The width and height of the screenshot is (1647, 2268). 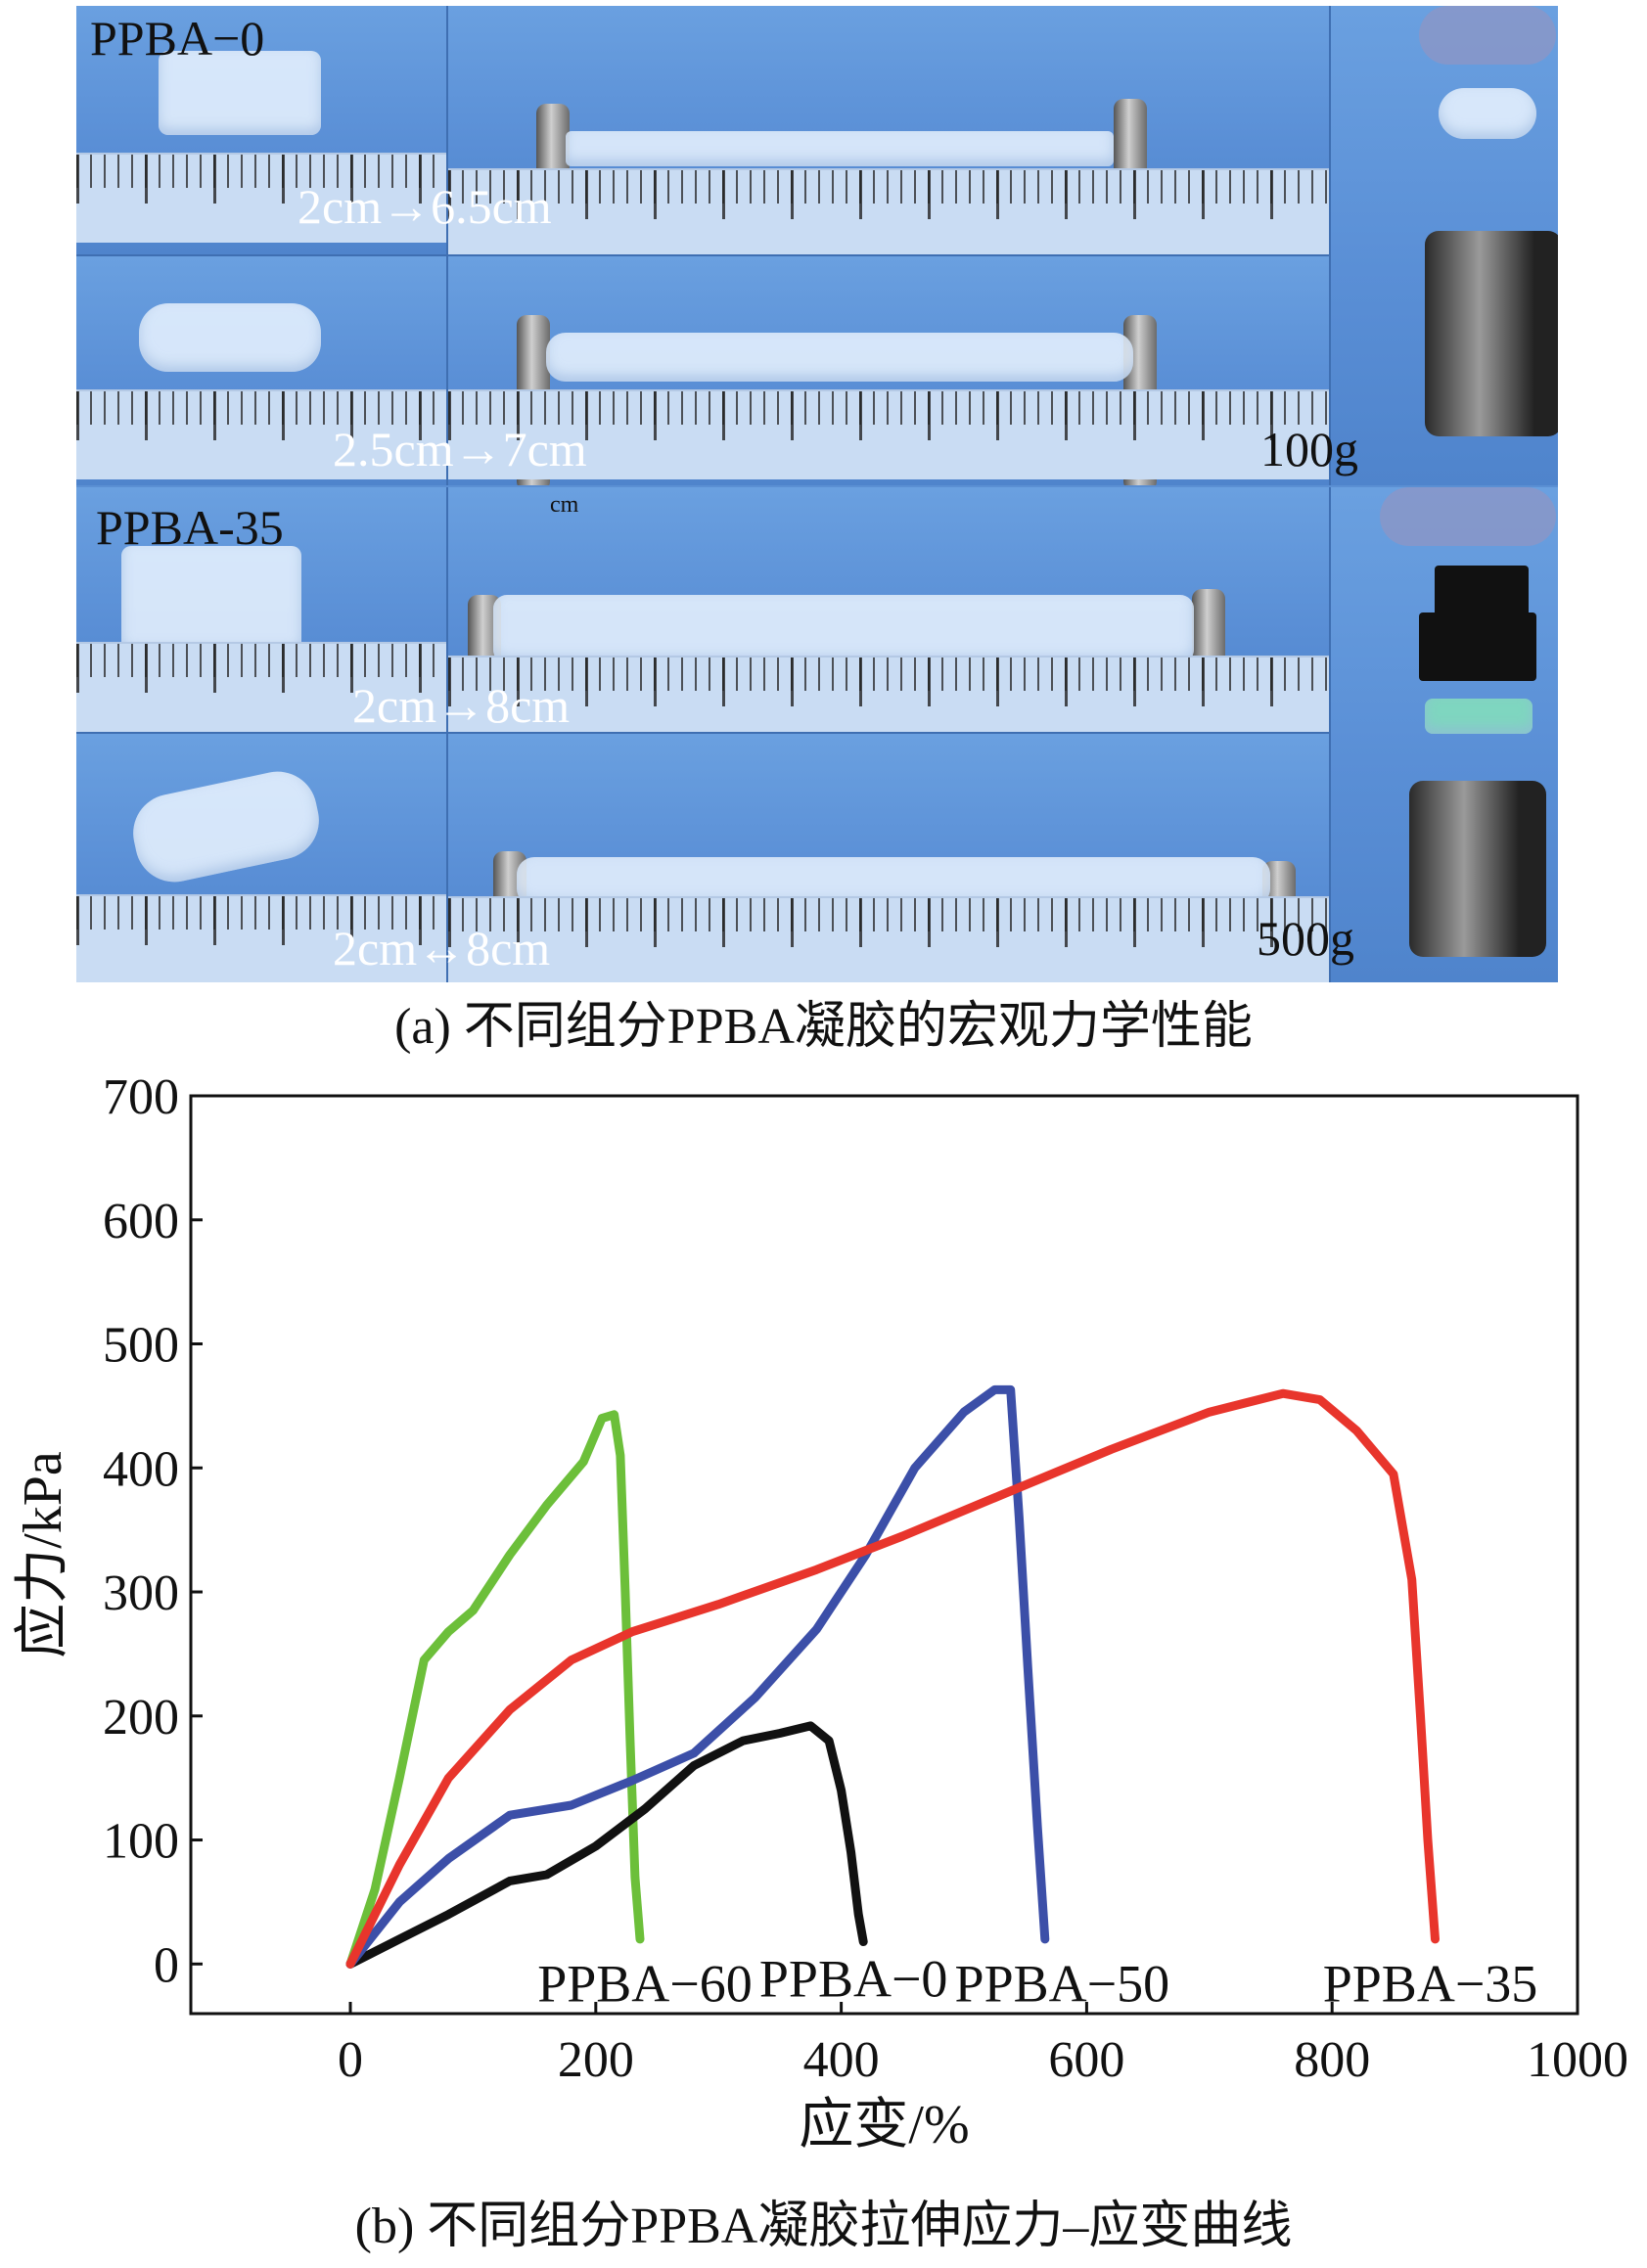 What do you see at coordinates (889, 858) in the screenshot?
I see `photo-ppba35-knot-stretched` at bounding box center [889, 858].